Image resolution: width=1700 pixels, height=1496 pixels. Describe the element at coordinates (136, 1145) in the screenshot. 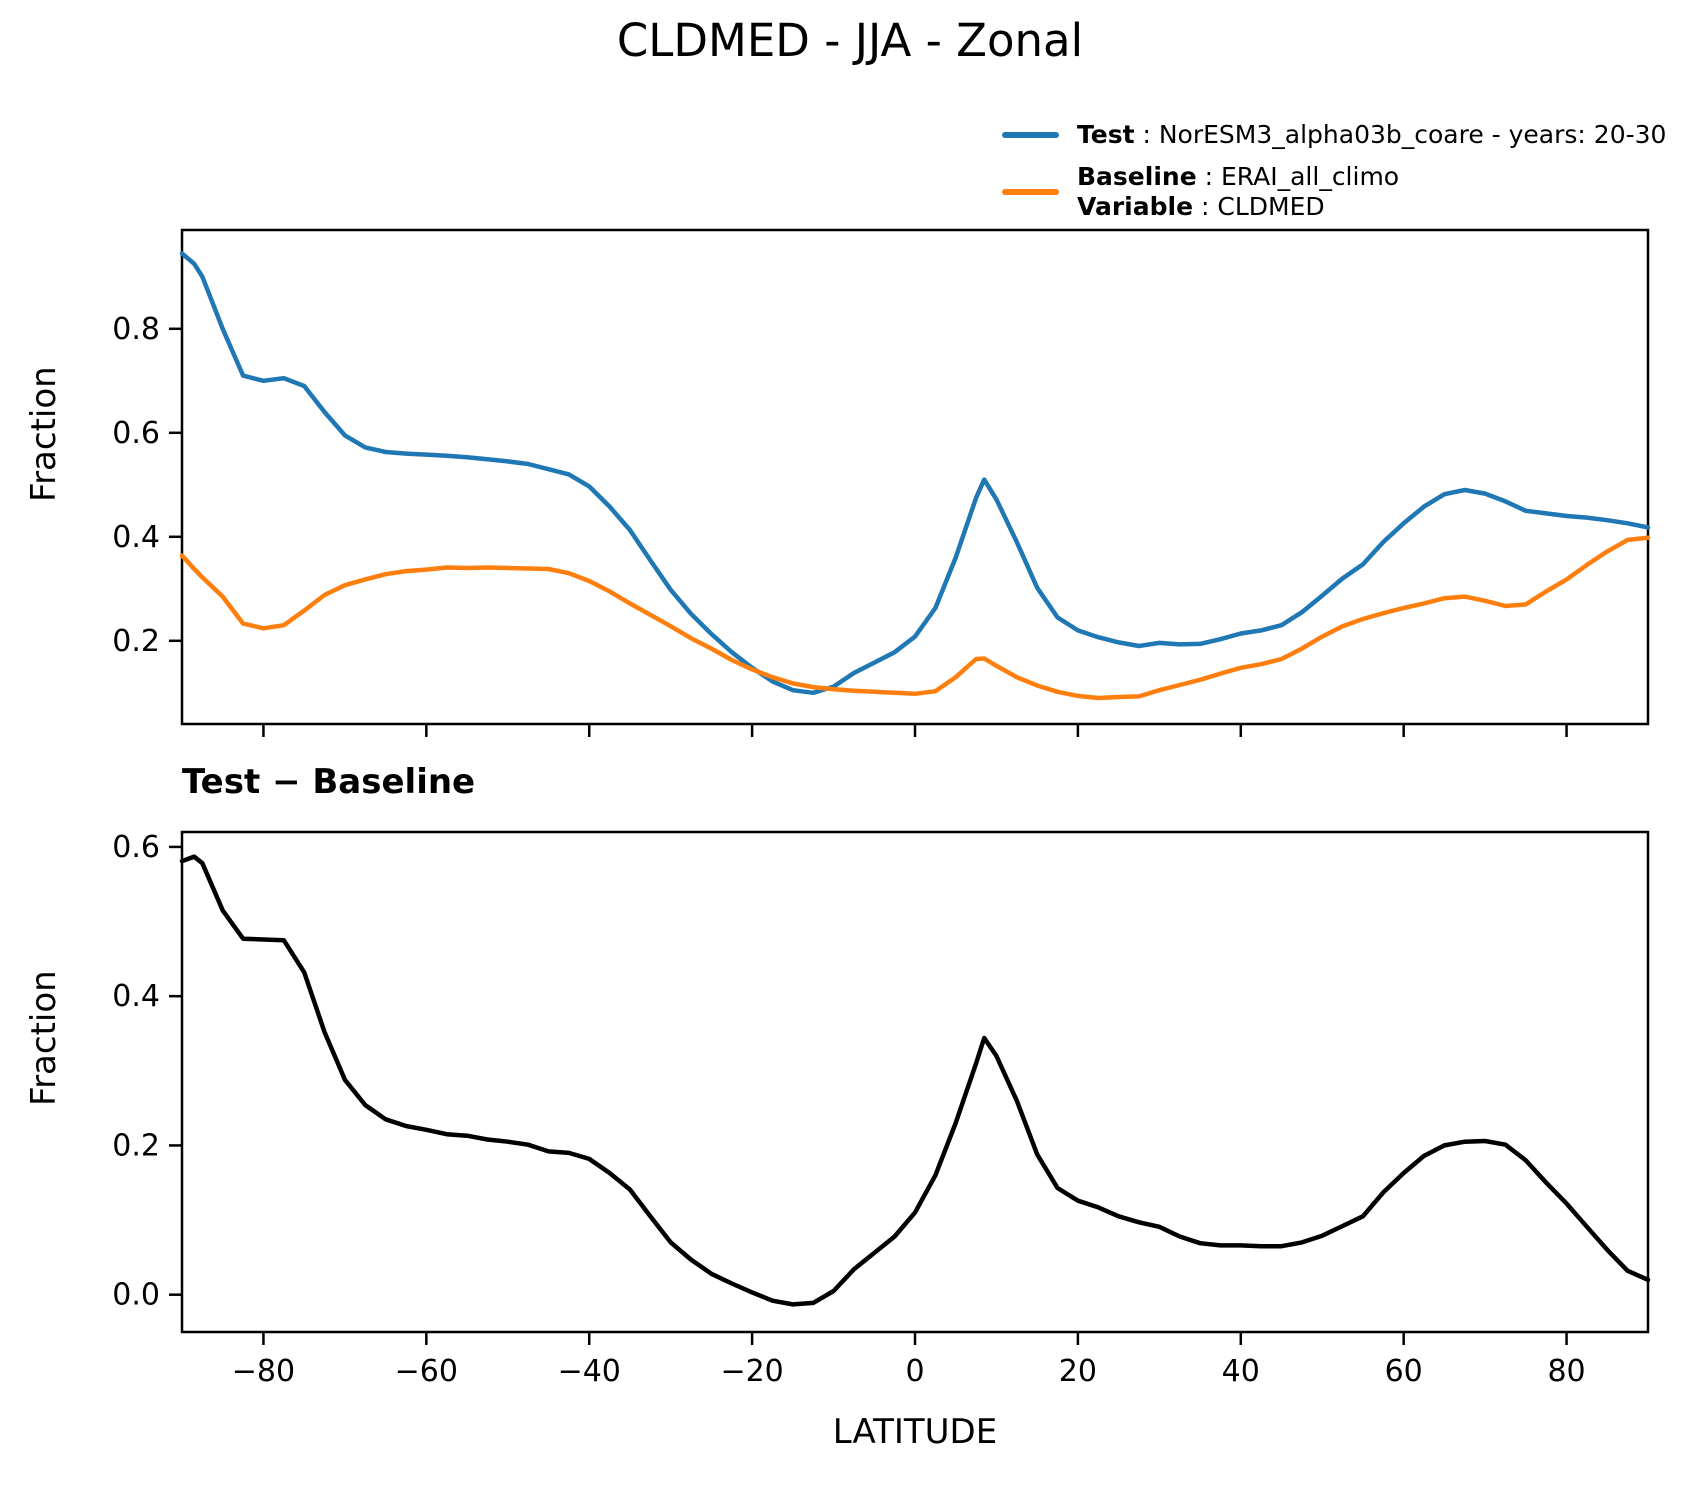

I see `bottom-panel-ytick-label: 0.2` at that location.